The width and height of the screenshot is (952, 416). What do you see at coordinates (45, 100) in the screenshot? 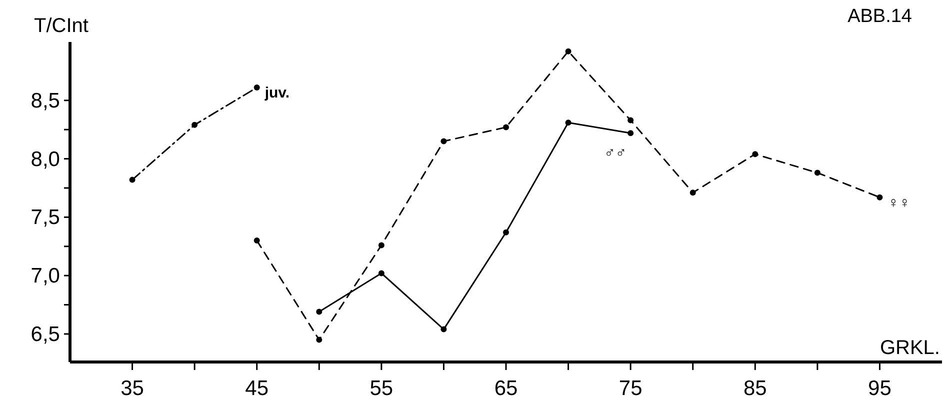
I see `y-tick-label: 8,5` at bounding box center [45, 100].